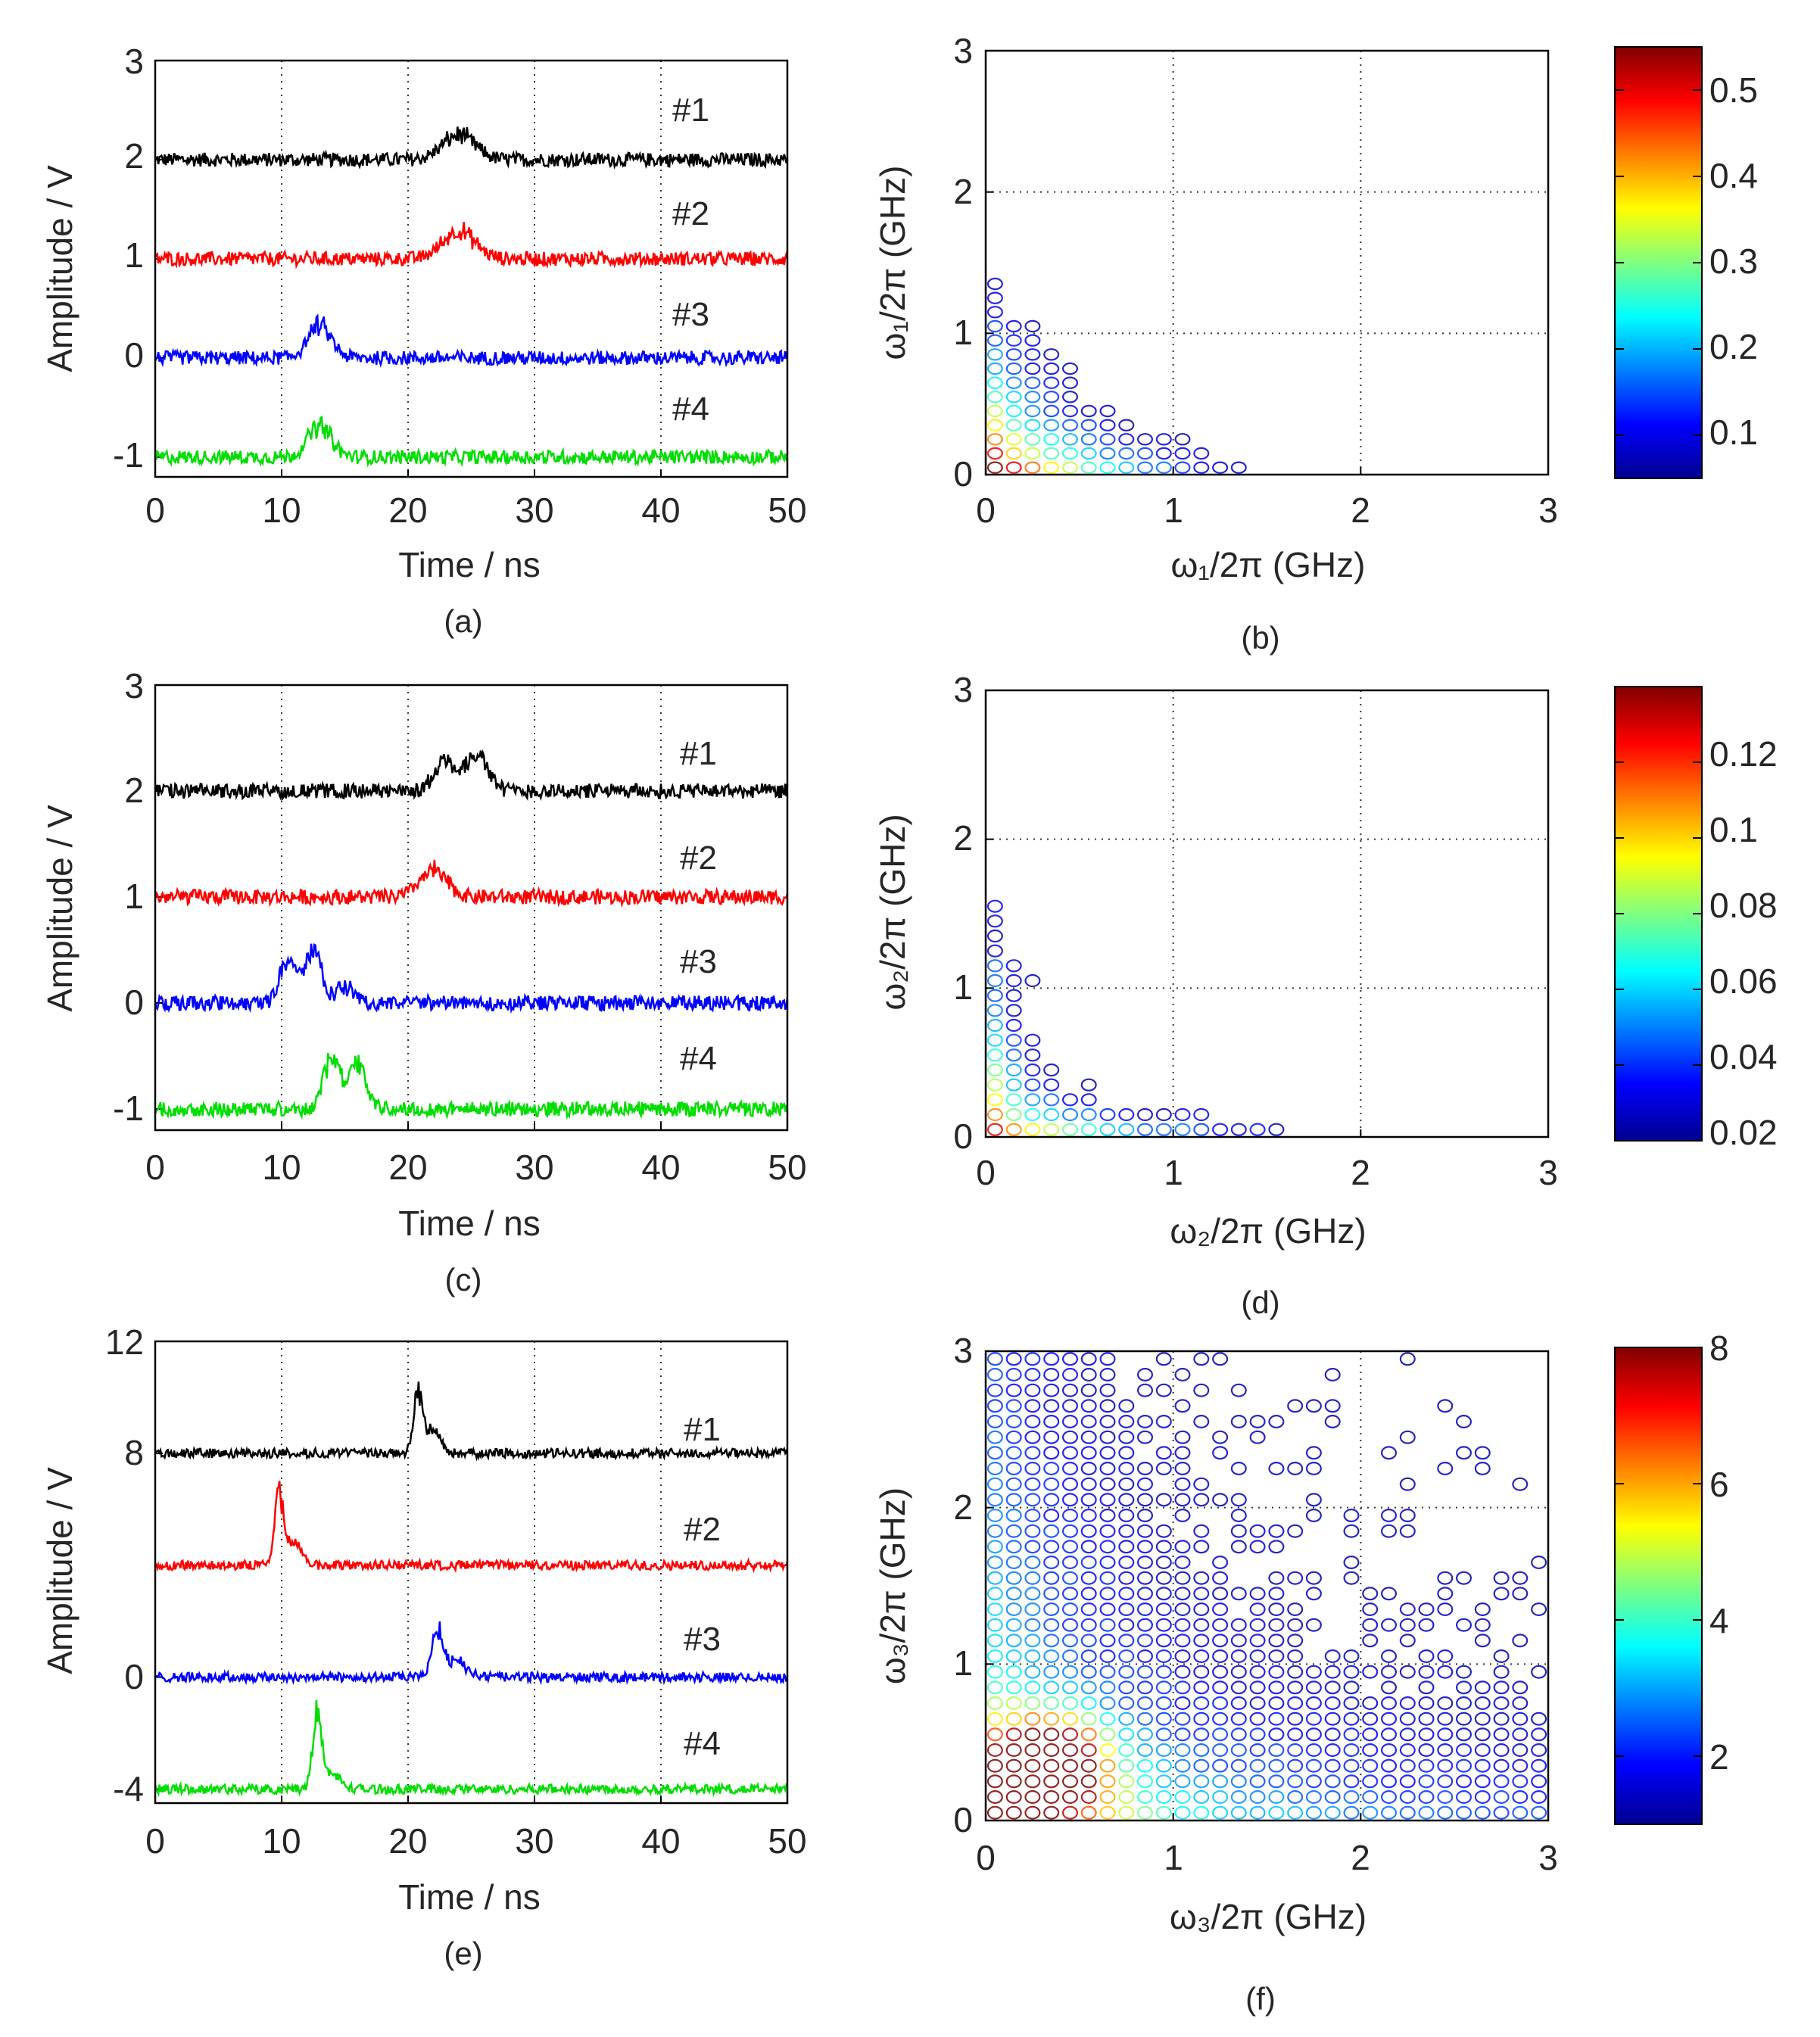  Describe the element at coordinates (463, 1279) in the screenshot. I see `panel-c-caption: (c)` at that location.